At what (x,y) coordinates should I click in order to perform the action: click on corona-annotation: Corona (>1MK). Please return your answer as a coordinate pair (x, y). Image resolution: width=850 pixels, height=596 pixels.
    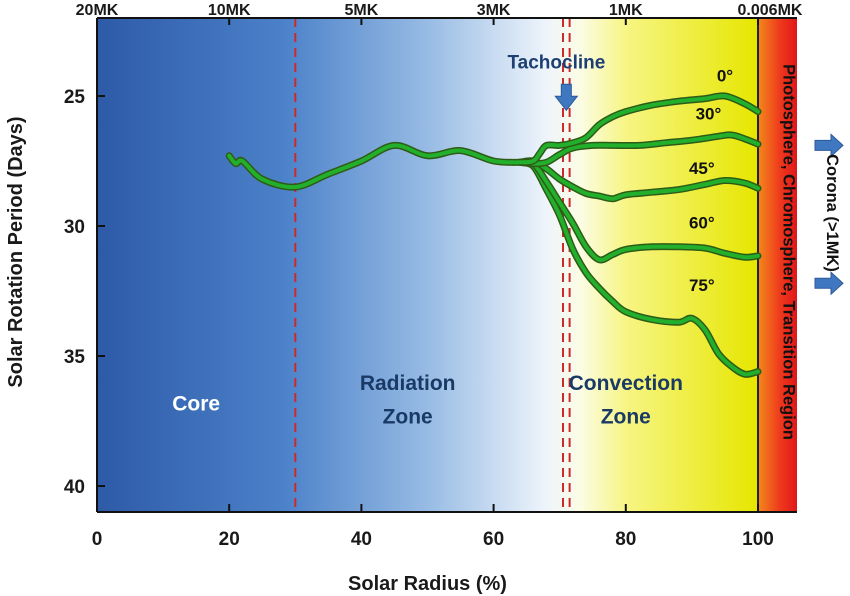
    Looking at the image, I should click on (829, 214).